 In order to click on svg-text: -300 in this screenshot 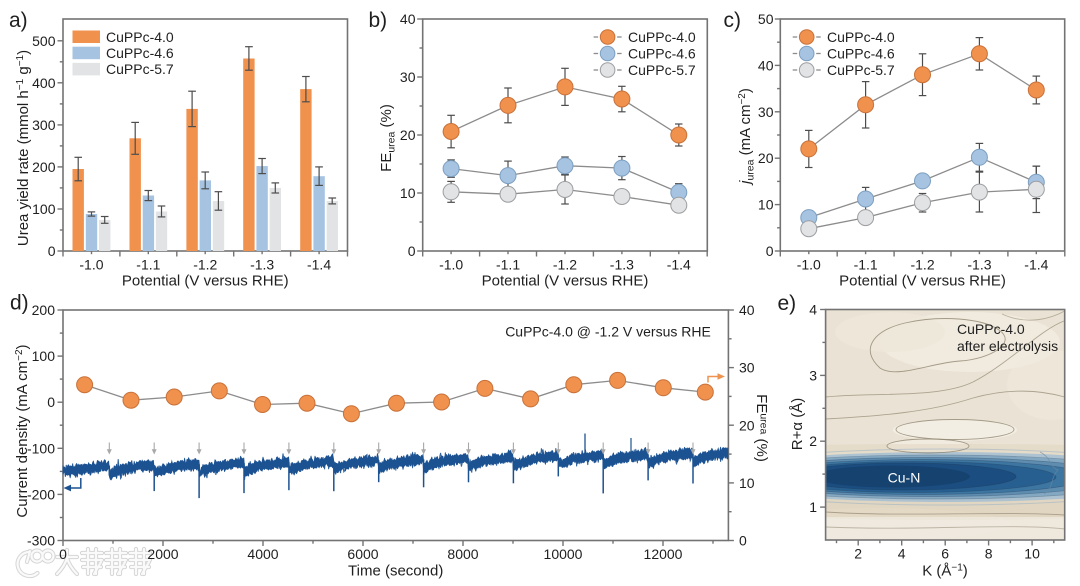, I will do `click(41, 541)`.